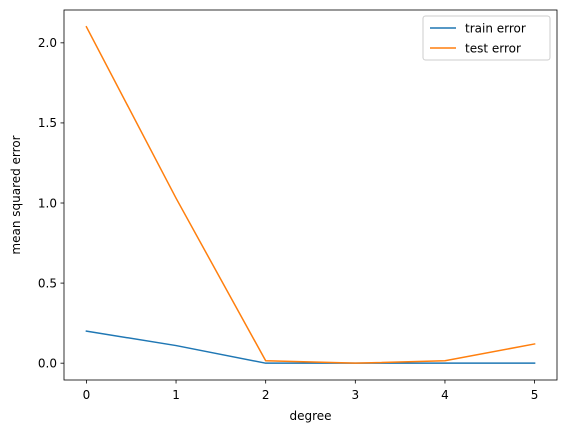 This screenshot has width=567, height=436. Describe the element at coordinates (87, 395) in the screenshot. I see `x-tick-label: 0` at that location.